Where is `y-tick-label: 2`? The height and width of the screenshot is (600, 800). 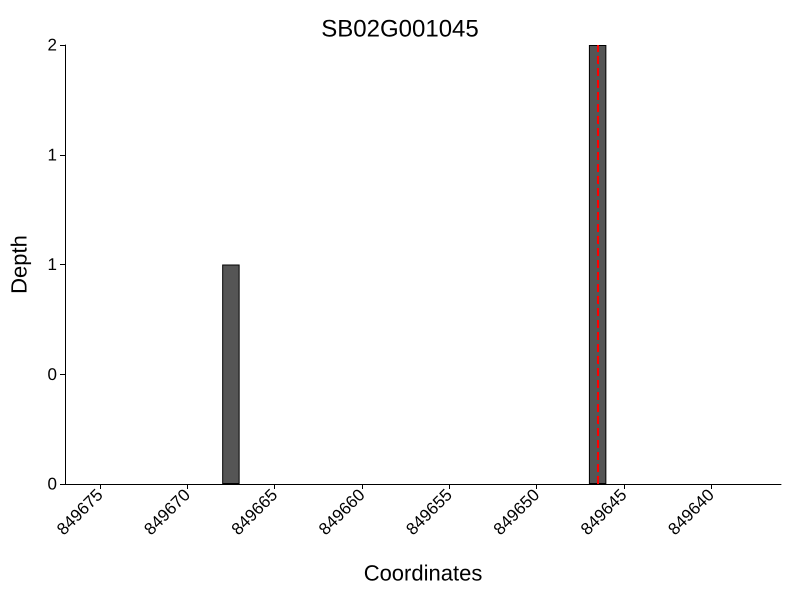
y-tick-label: 2 is located at coordinates (52, 45).